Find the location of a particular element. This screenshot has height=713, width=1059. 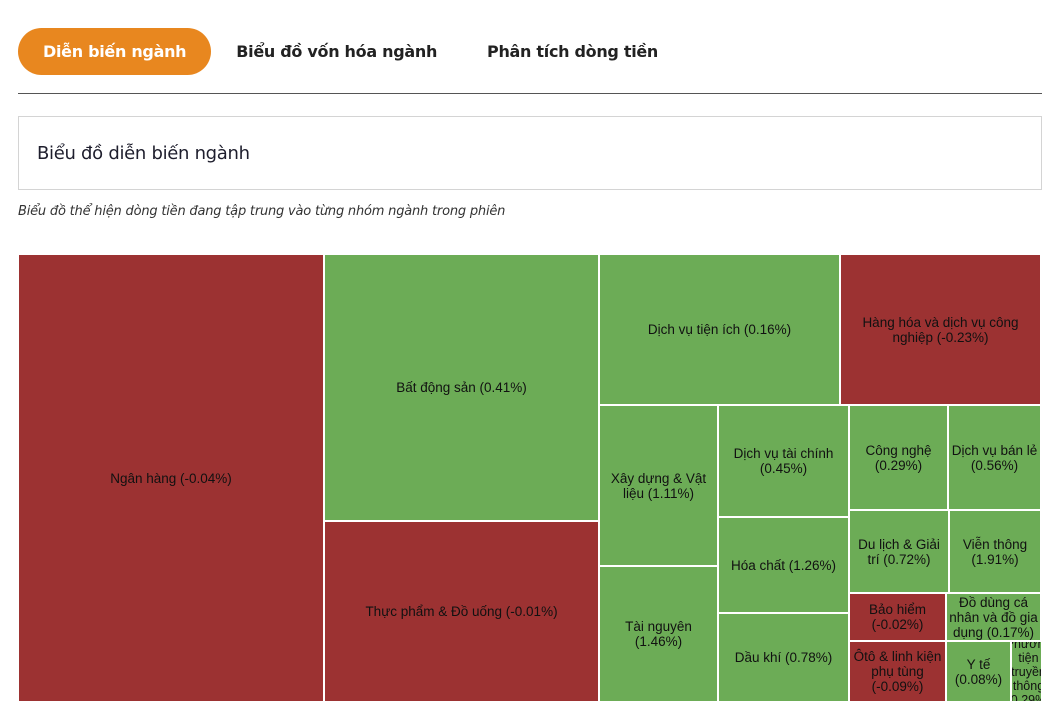

treemap-cell-label: Hàng hóa và dịch vụ công nghiệp (-0.23%) is located at coordinates (940, 329).